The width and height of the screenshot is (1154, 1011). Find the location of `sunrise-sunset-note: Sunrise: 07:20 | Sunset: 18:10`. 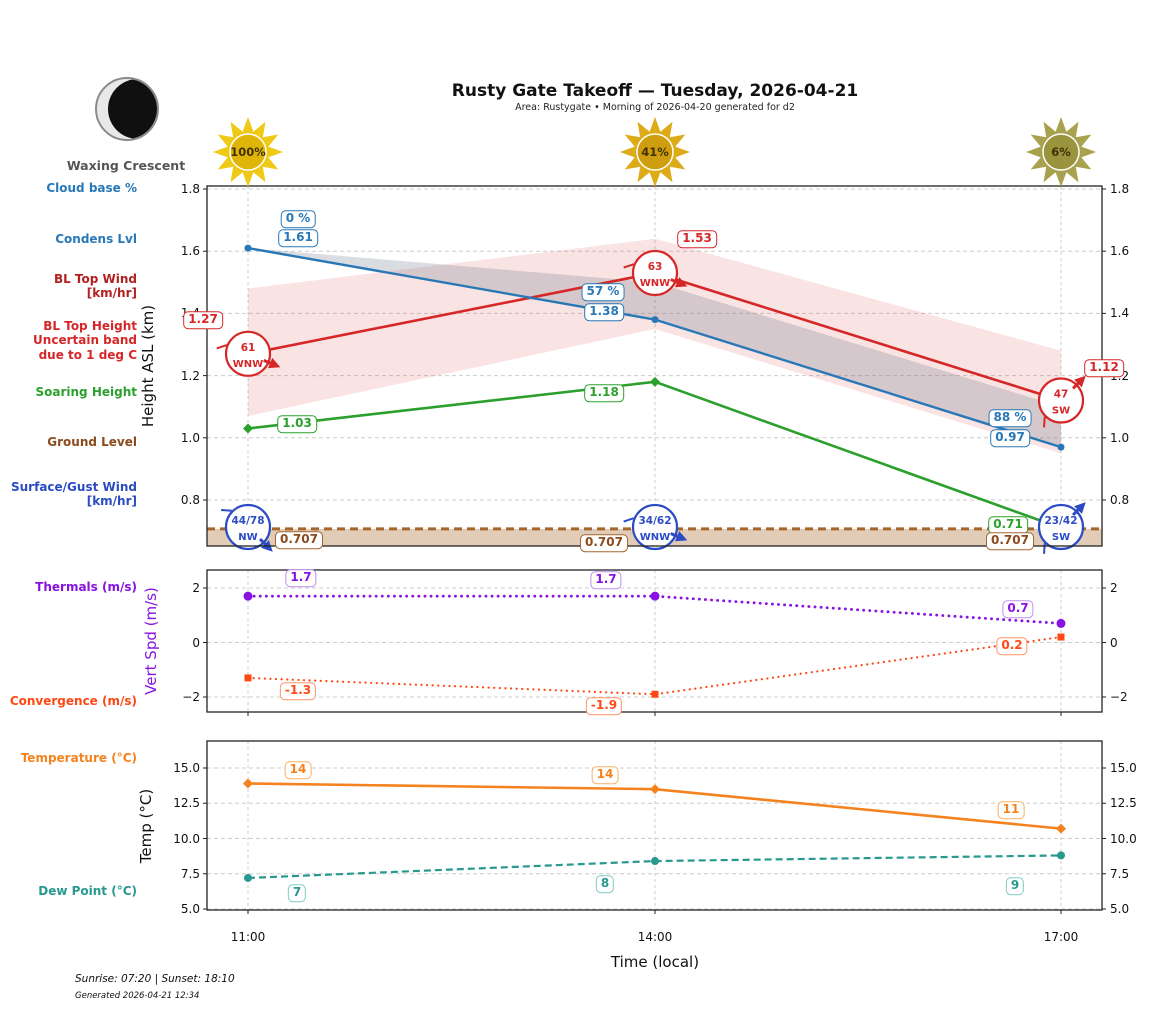

sunrise-sunset-note: Sunrise: 07:20 | Sunset: 18:10 is located at coordinates (155, 979).